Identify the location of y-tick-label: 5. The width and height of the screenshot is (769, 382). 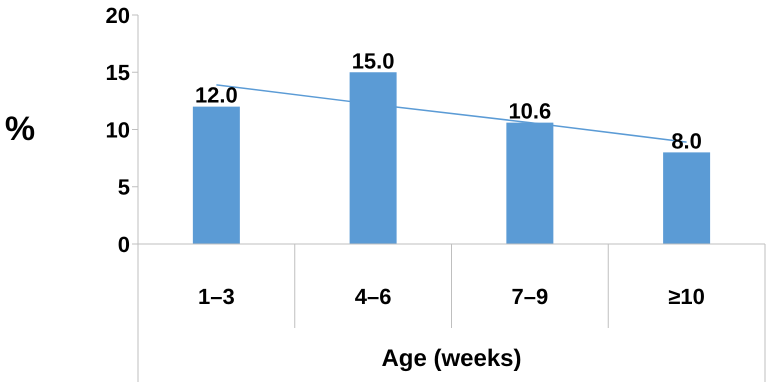
(124, 187).